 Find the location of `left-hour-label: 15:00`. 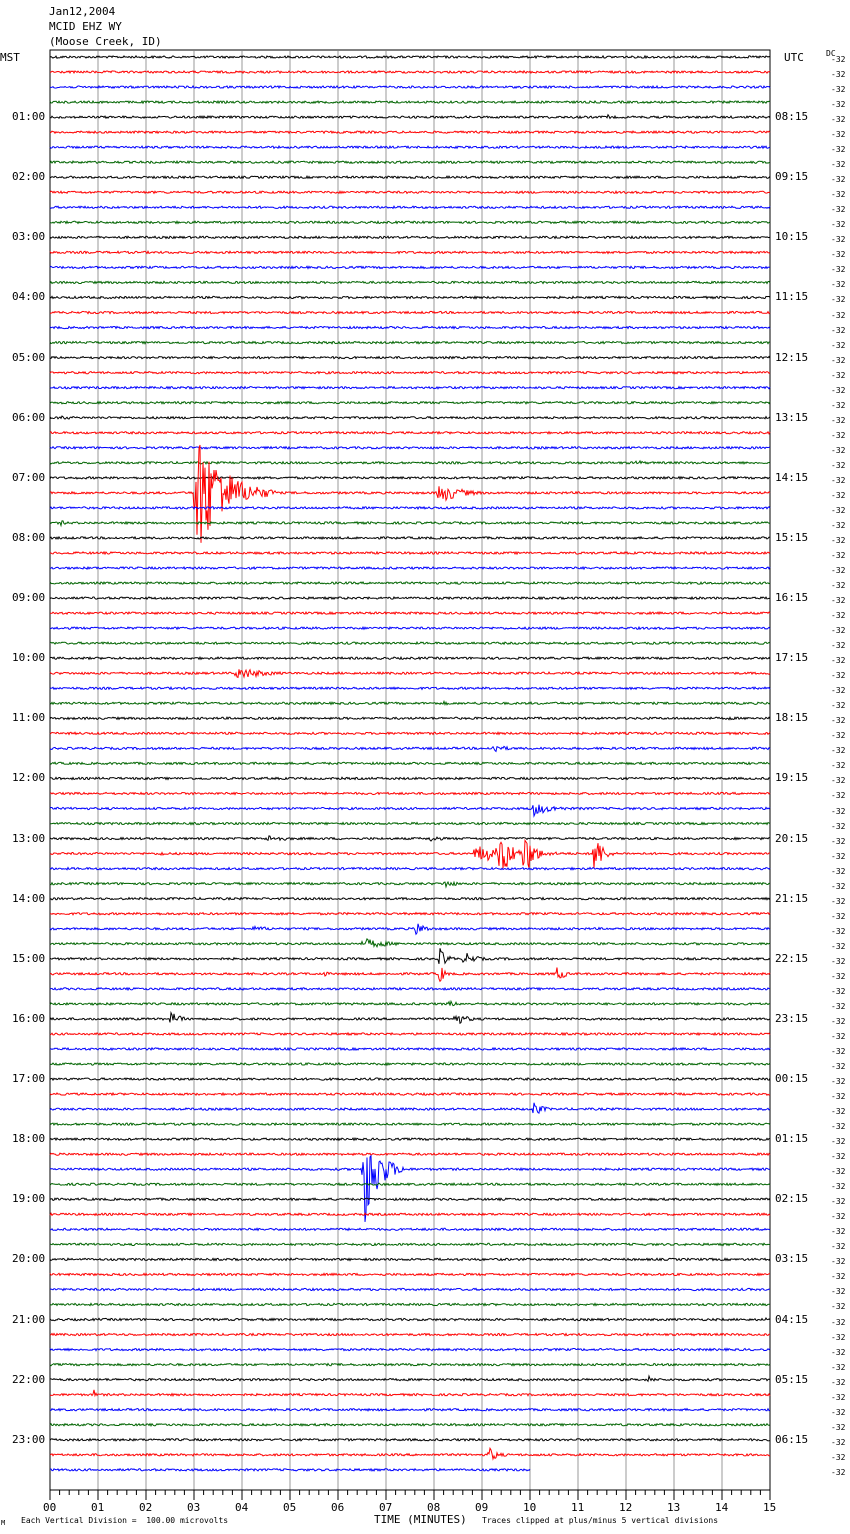

left-hour-label: 15:00 is located at coordinates (29, 958).